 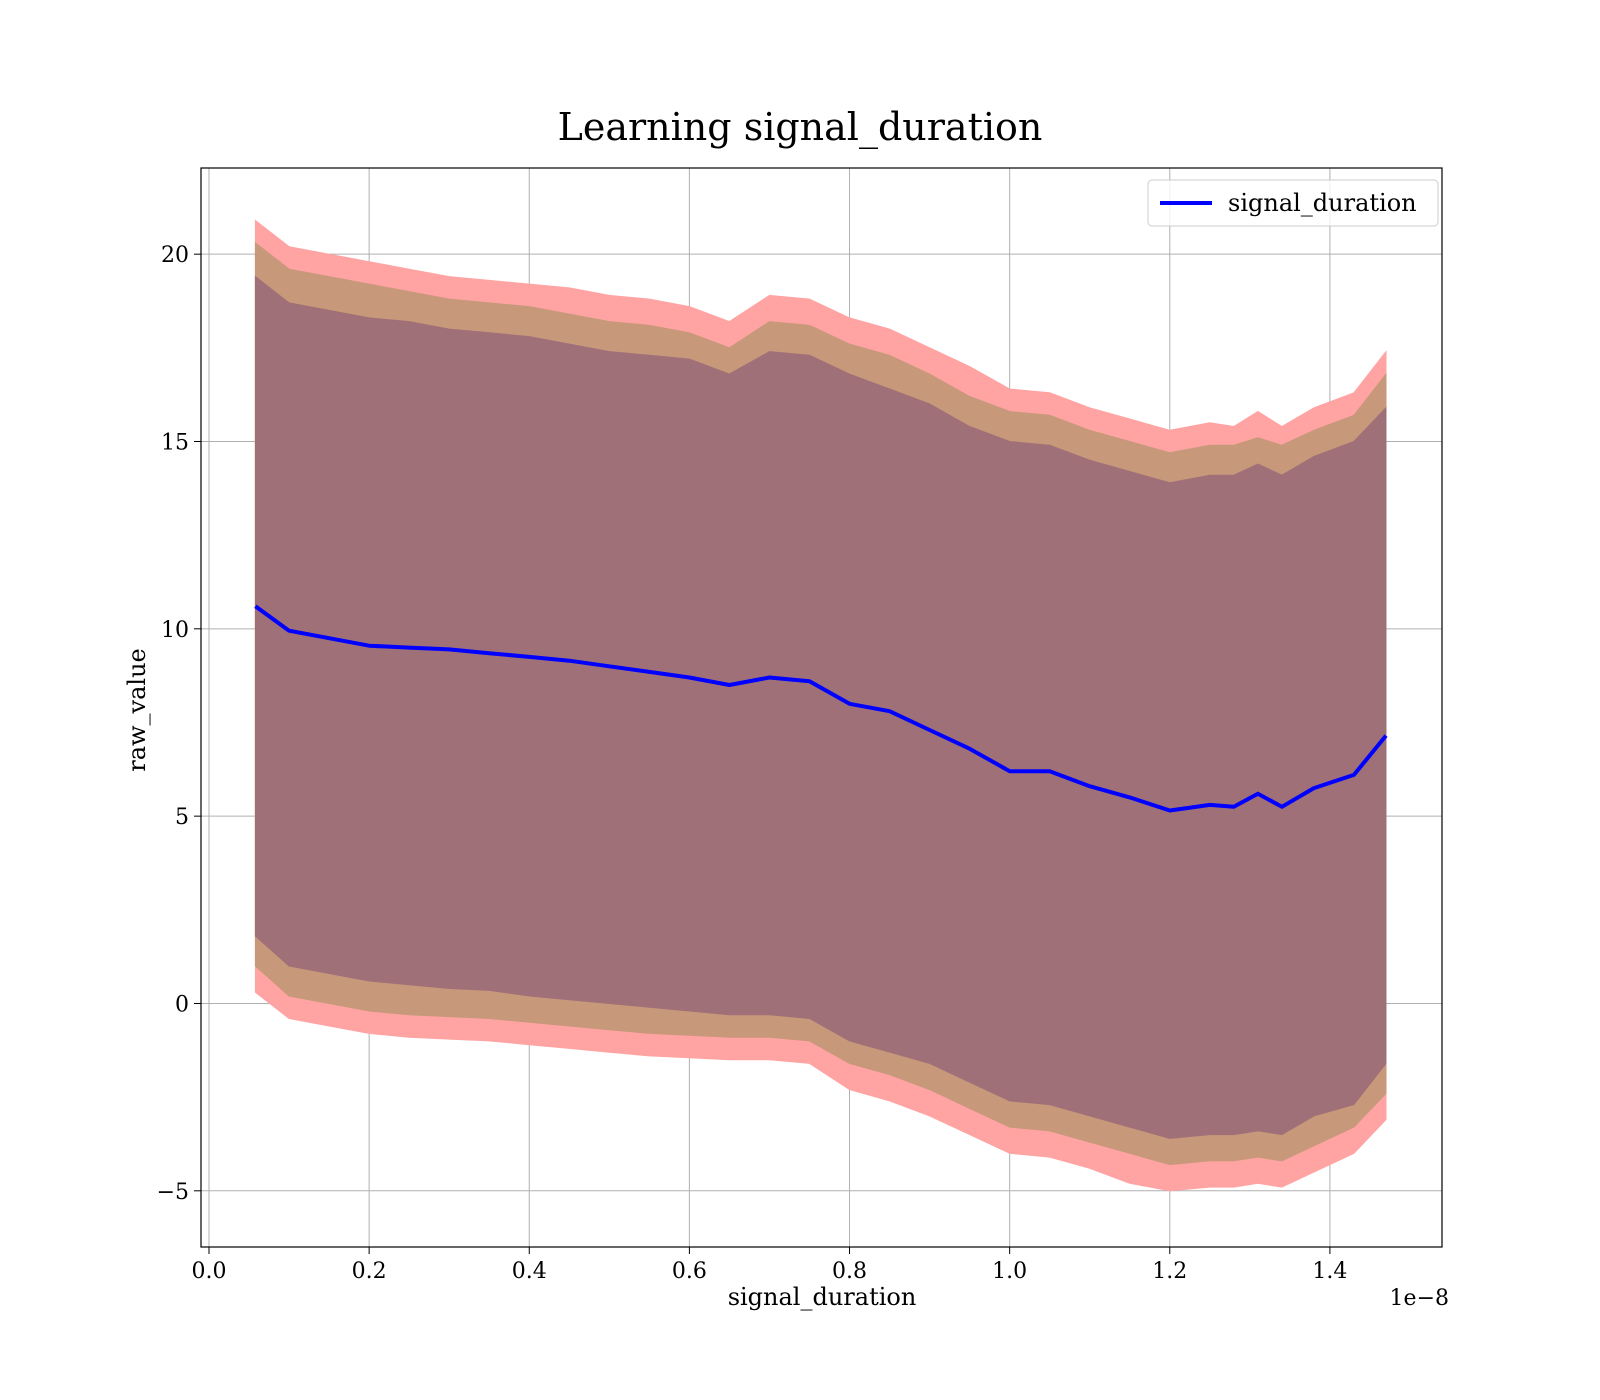 I want to click on x-tick-label: 1.2, so click(x=1169, y=1271).